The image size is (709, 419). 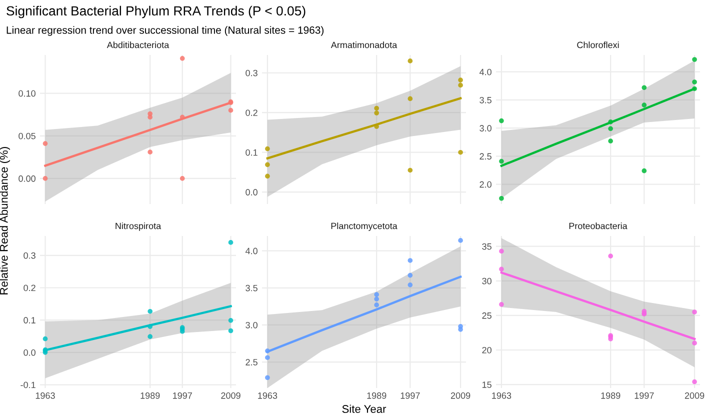 I want to click on chart-title: Abditibacteriota, so click(x=138, y=45).